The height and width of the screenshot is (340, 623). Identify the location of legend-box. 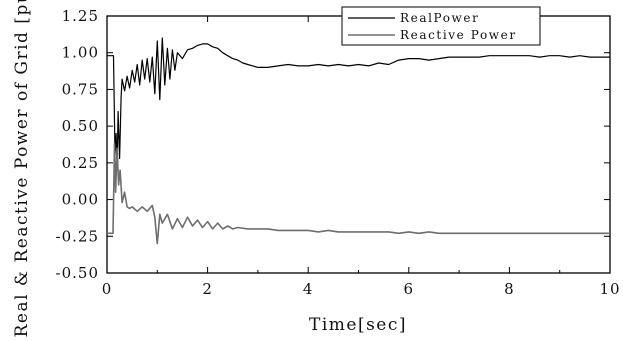
(441, 26).